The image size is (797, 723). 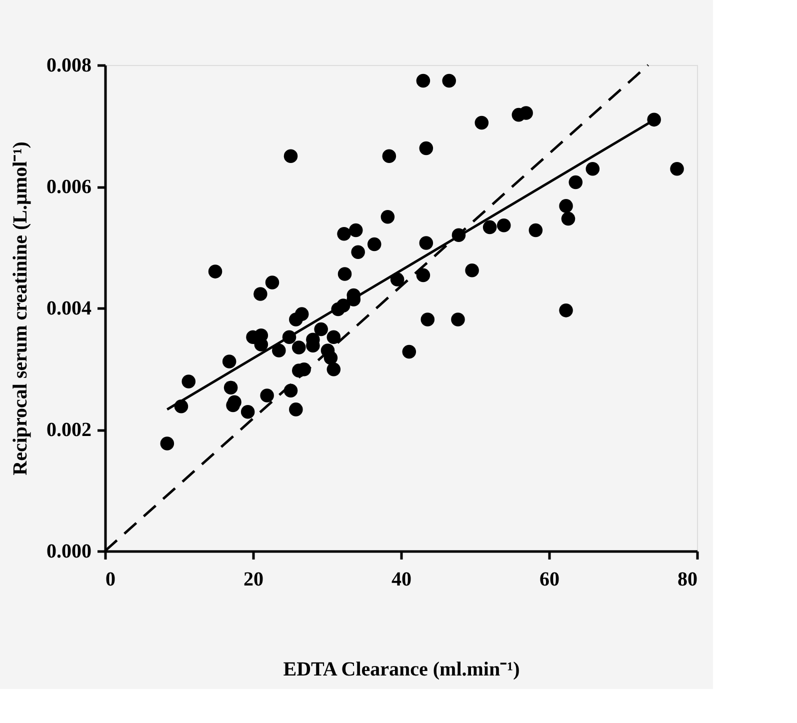 I want to click on y-tick-label: 0.004, so click(x=69, y=309).